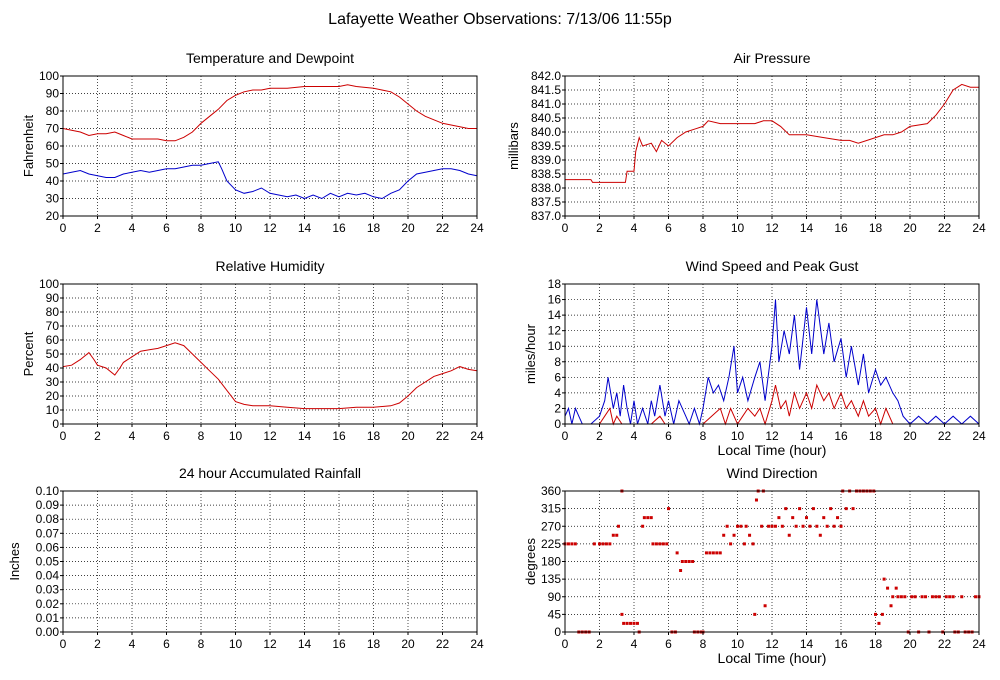 This screenshot has height=680, width=1000. What do you see at coordinates (201, 436) in the screenshot?
I see `humidity-xtick-label: 8` at bounding box center [201, 436].